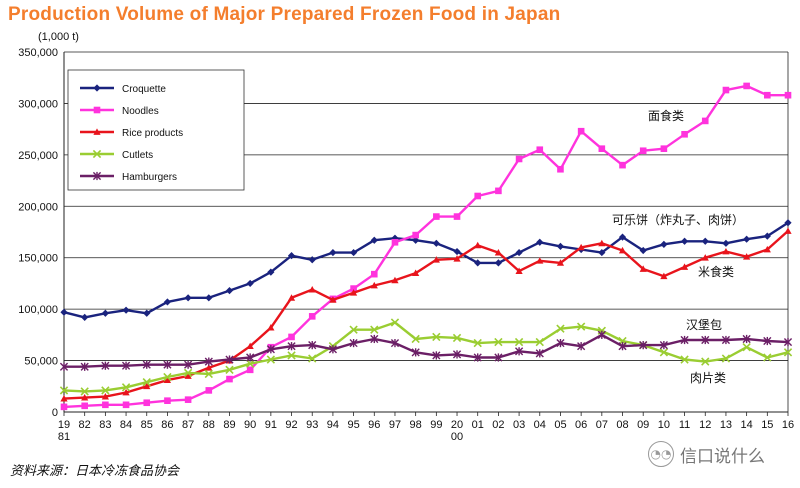  Describe the element at coordinates (722, 456) in the screenshot. I see `watermark-text: 信口说什么` at that location.